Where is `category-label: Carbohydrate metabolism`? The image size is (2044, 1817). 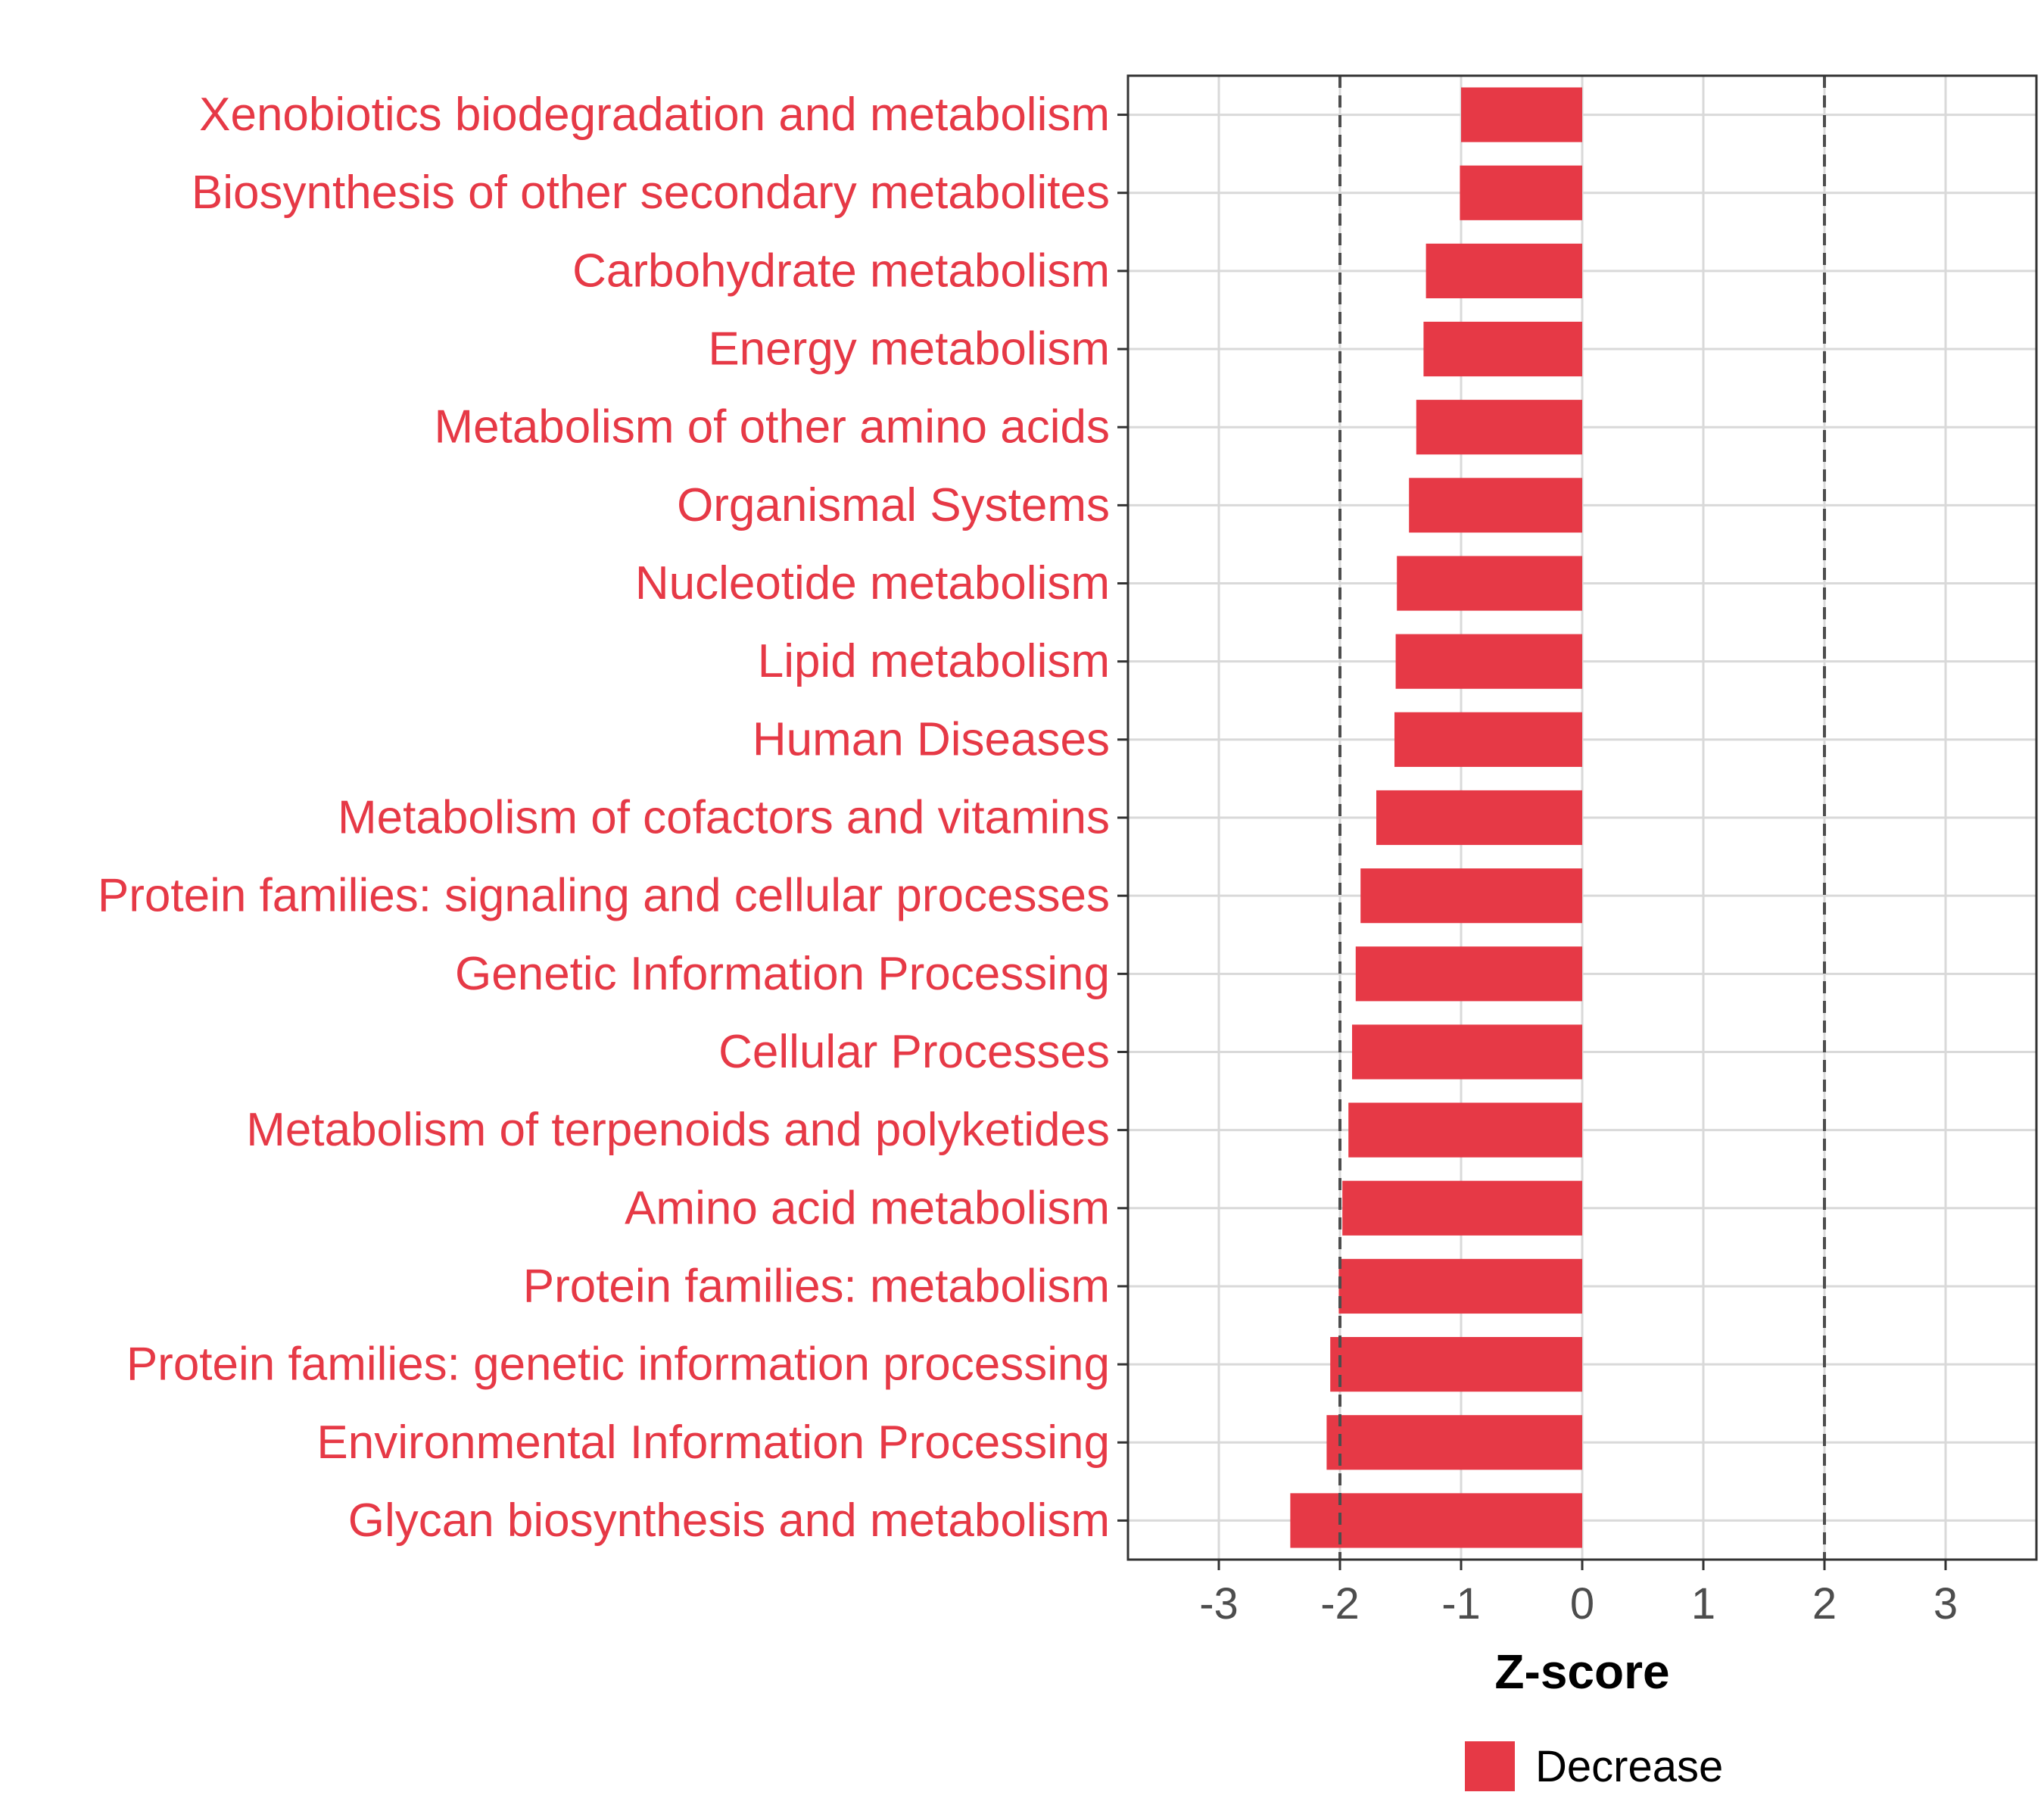
category-label: Carbohydrate metabolism is located at coordinates (841, 271).